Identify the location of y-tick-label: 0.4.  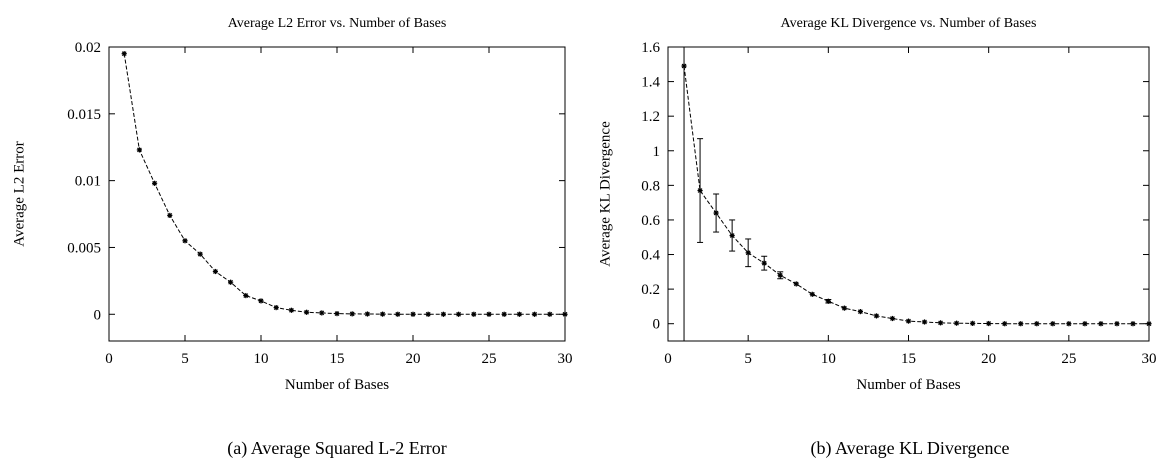
(650, 256).